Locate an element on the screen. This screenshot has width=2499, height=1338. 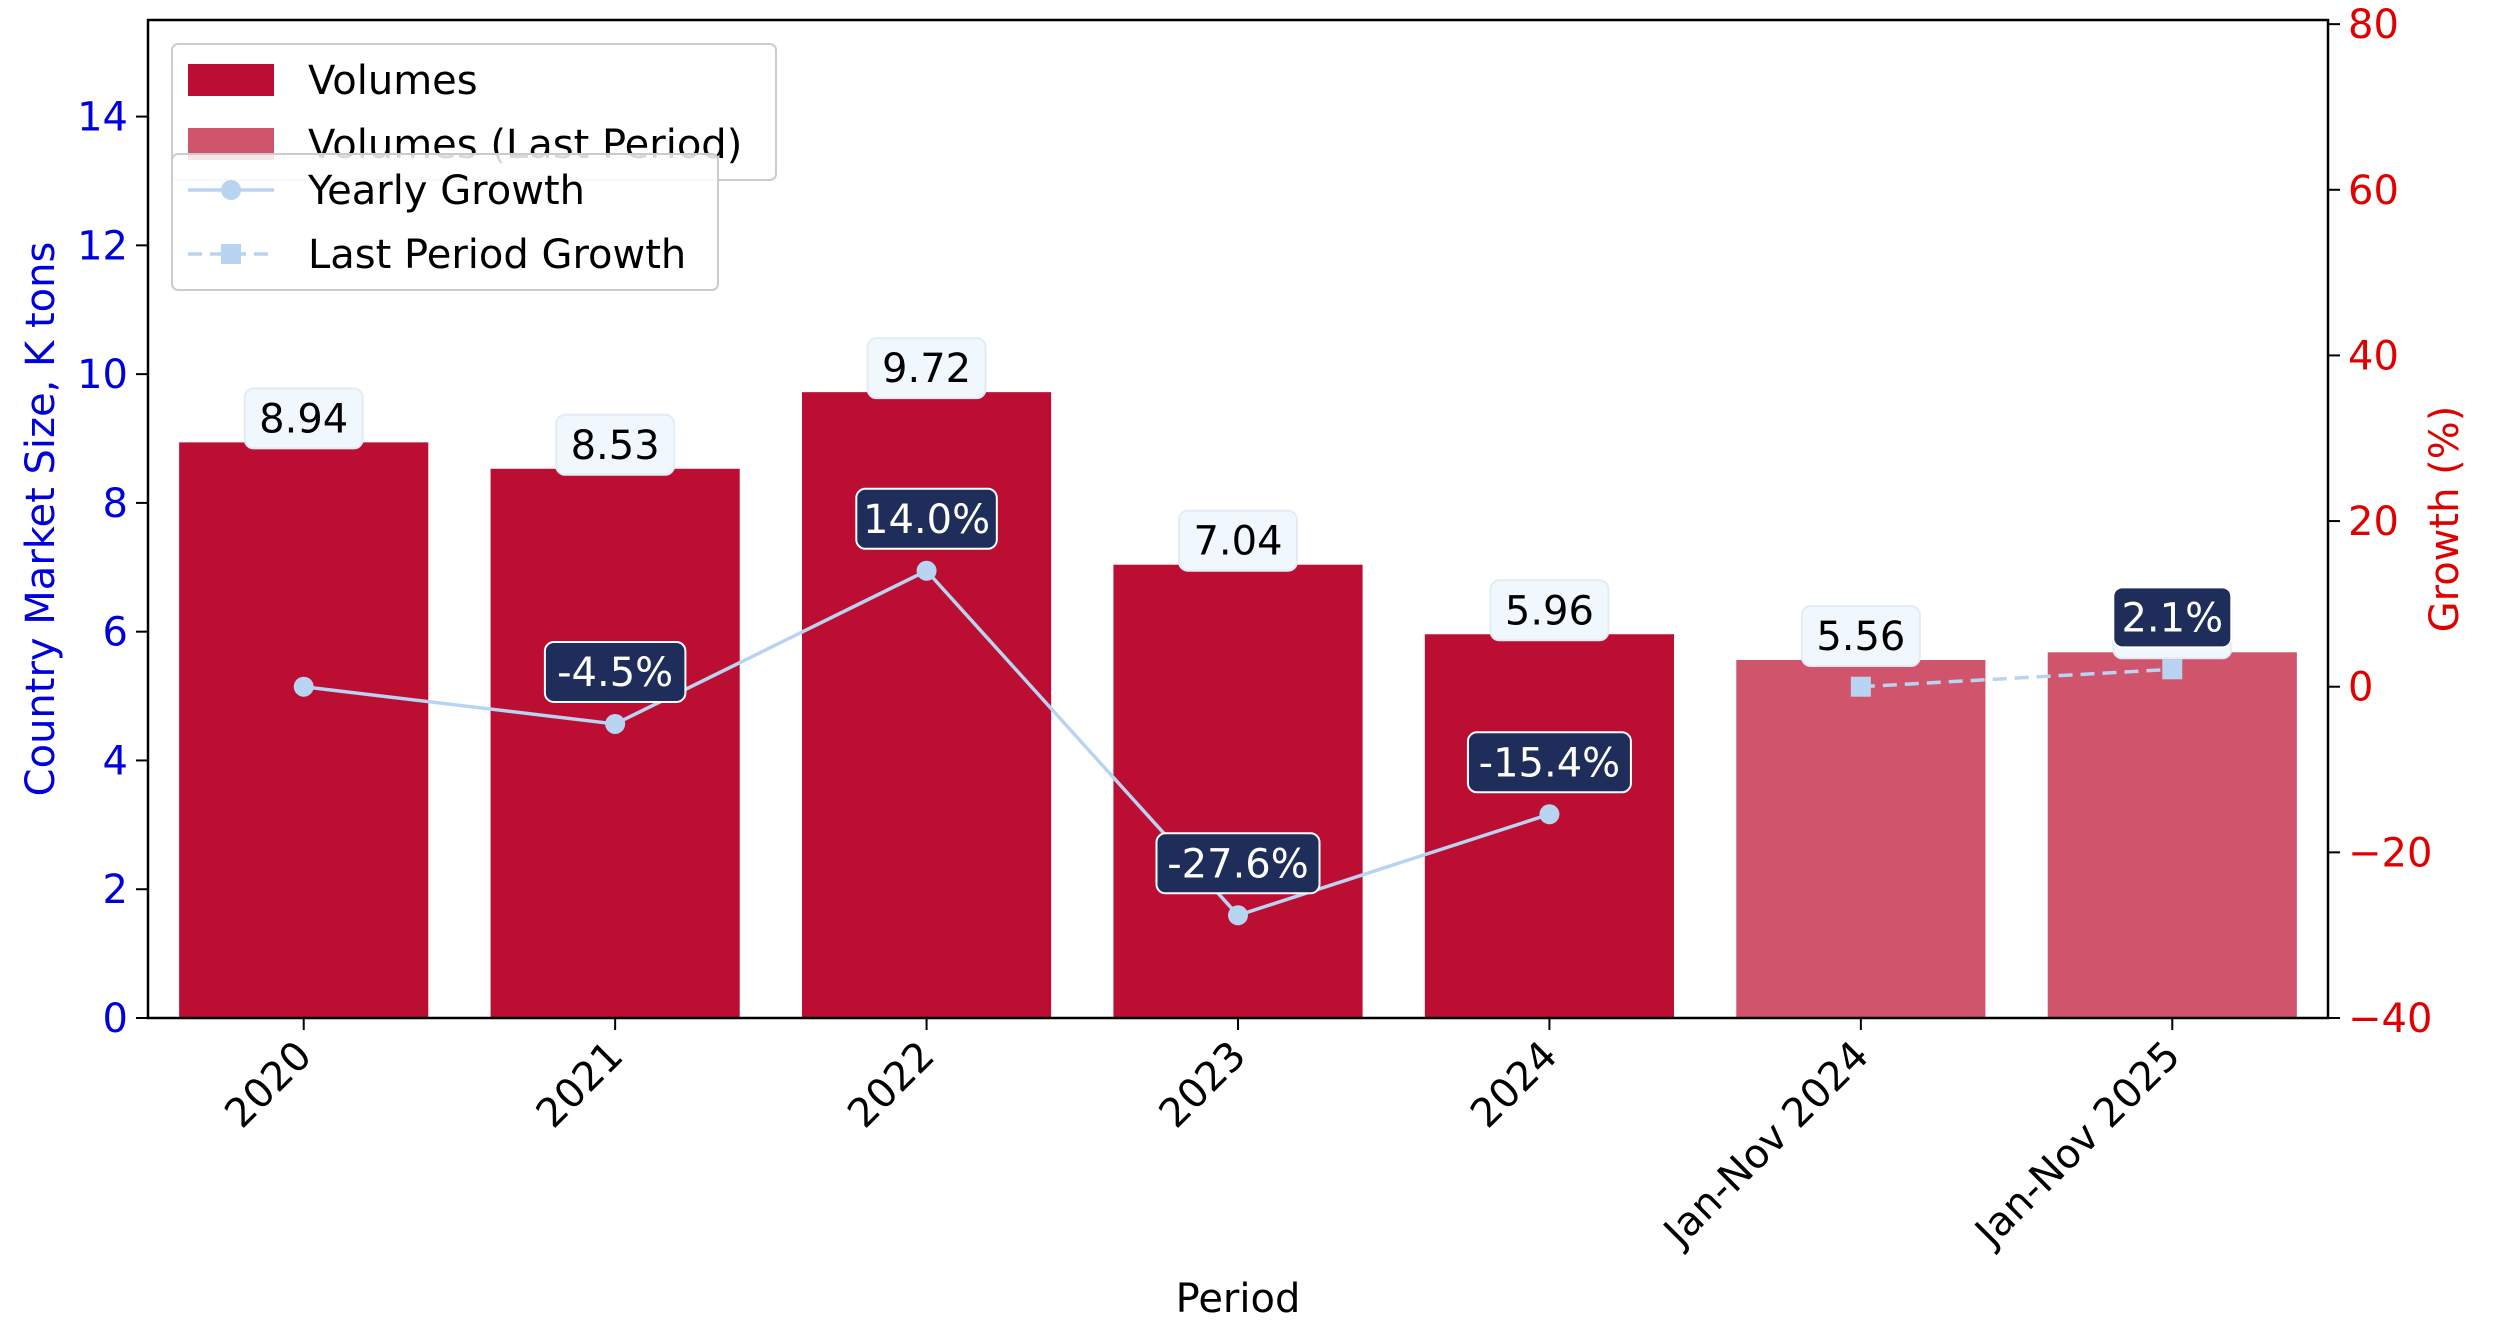
legend-box is located at coordinates (445, 222).